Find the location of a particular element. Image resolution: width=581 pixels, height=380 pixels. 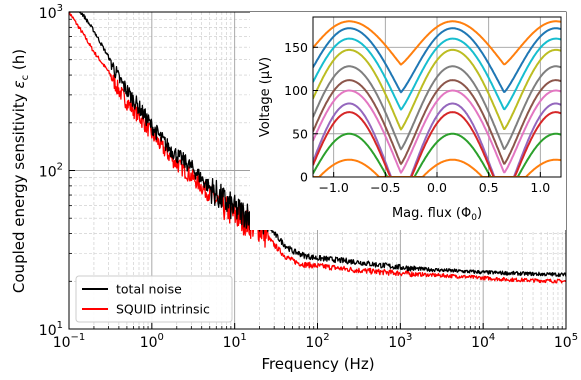

main-x-tick-label: 10⁵ is located at coordinates (566, 341).